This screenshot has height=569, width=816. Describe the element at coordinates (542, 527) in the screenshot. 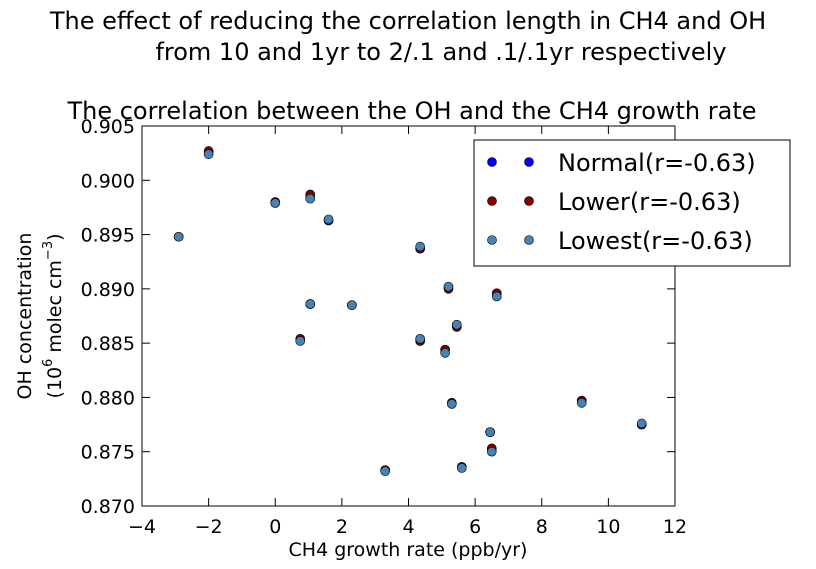

I see `x-tick-label: 8` at that location.